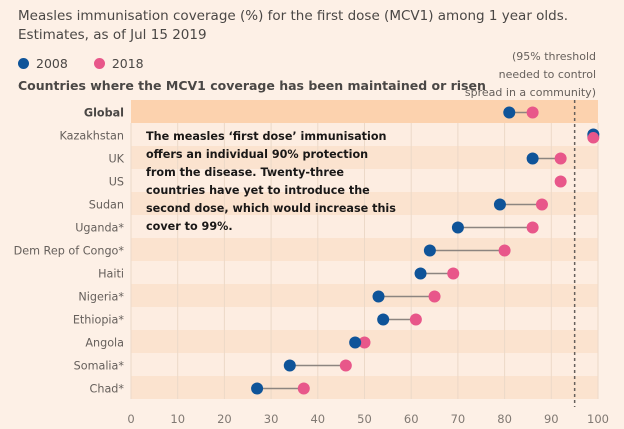 The width and height of the screenshot is (624, 429). What do you see at coordinates (364, 111) in the screenshot?
I see `row-band` at bounding box center [364, 111].